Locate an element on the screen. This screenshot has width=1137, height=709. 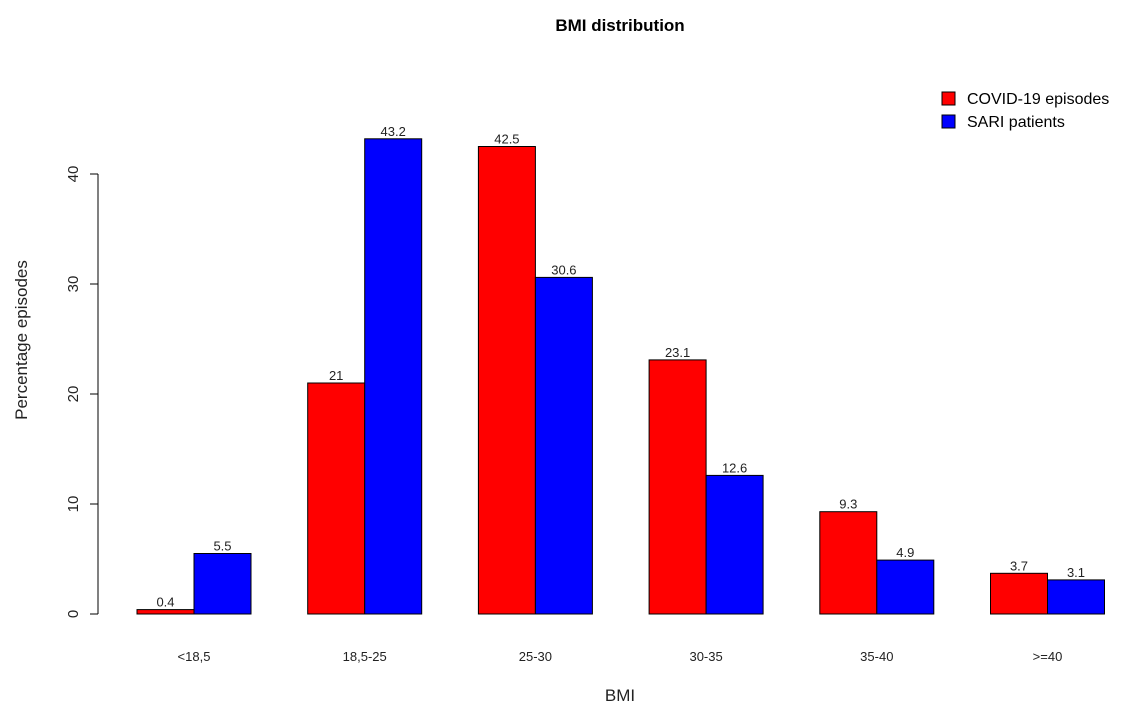
y-tick-label: 30 is located at coordinates (73, 284).